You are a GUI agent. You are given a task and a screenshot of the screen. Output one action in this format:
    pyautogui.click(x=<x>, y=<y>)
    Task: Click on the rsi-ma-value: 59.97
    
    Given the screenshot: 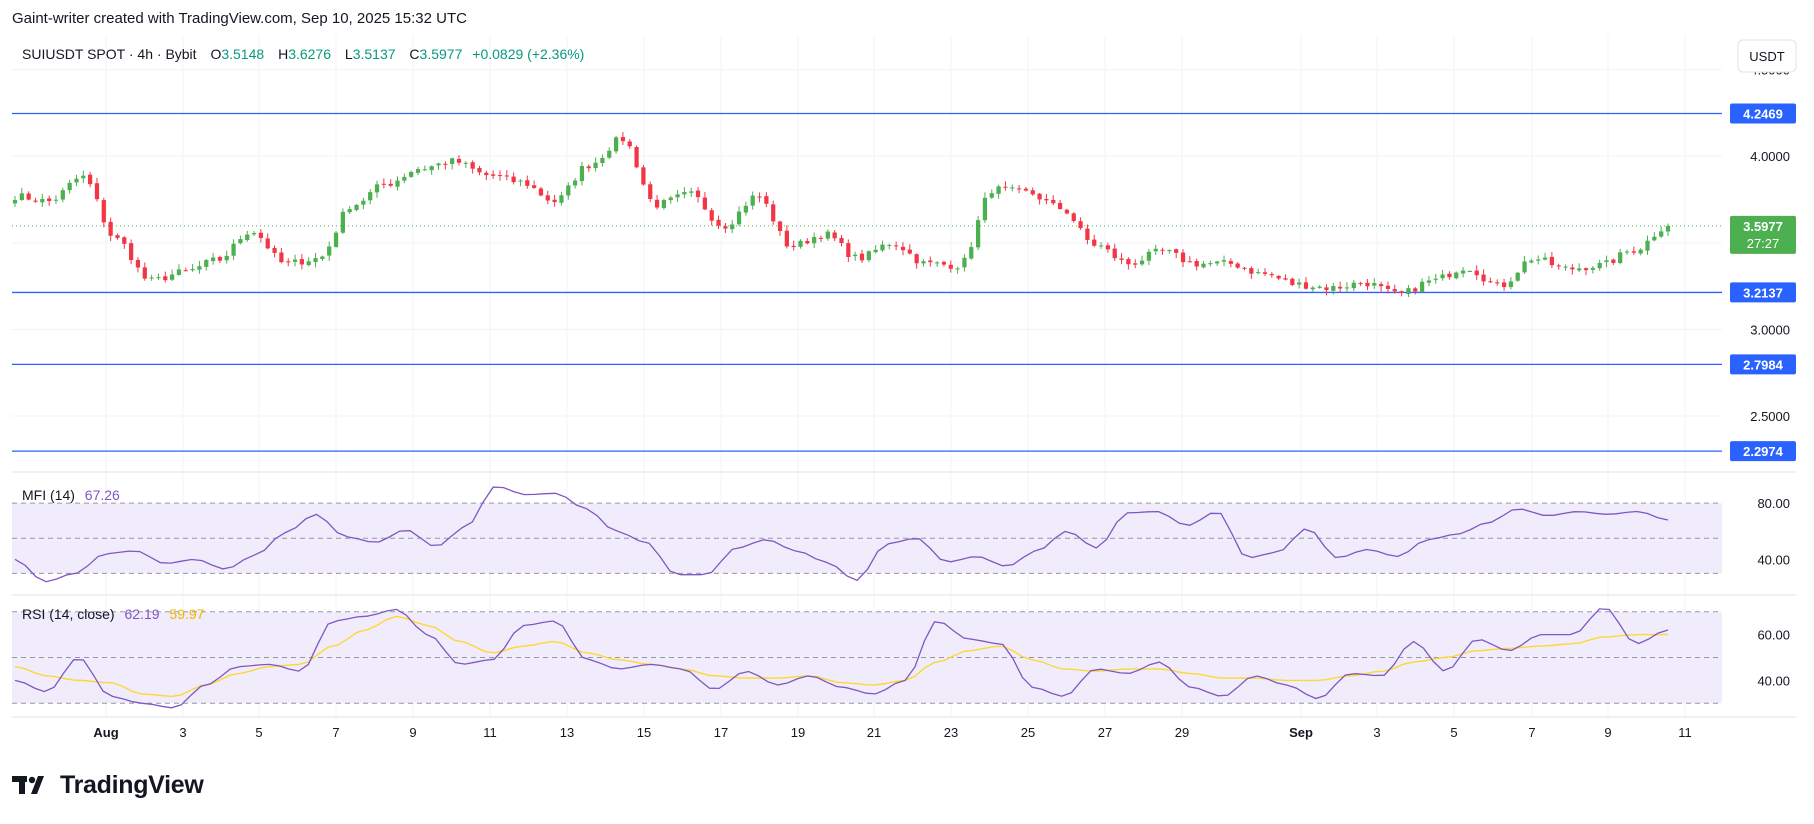 What is the action you would take?
    pyautogui.click(x=186, y=614)
    